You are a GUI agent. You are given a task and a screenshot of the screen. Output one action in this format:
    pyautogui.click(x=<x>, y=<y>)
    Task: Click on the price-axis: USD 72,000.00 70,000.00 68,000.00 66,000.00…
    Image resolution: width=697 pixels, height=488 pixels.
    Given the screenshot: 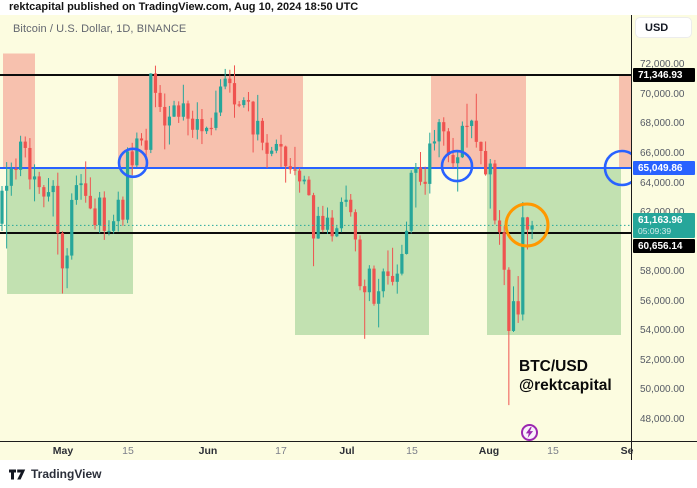 What is the action you would take?
    pyautogui.click(x=664, y=237)
    